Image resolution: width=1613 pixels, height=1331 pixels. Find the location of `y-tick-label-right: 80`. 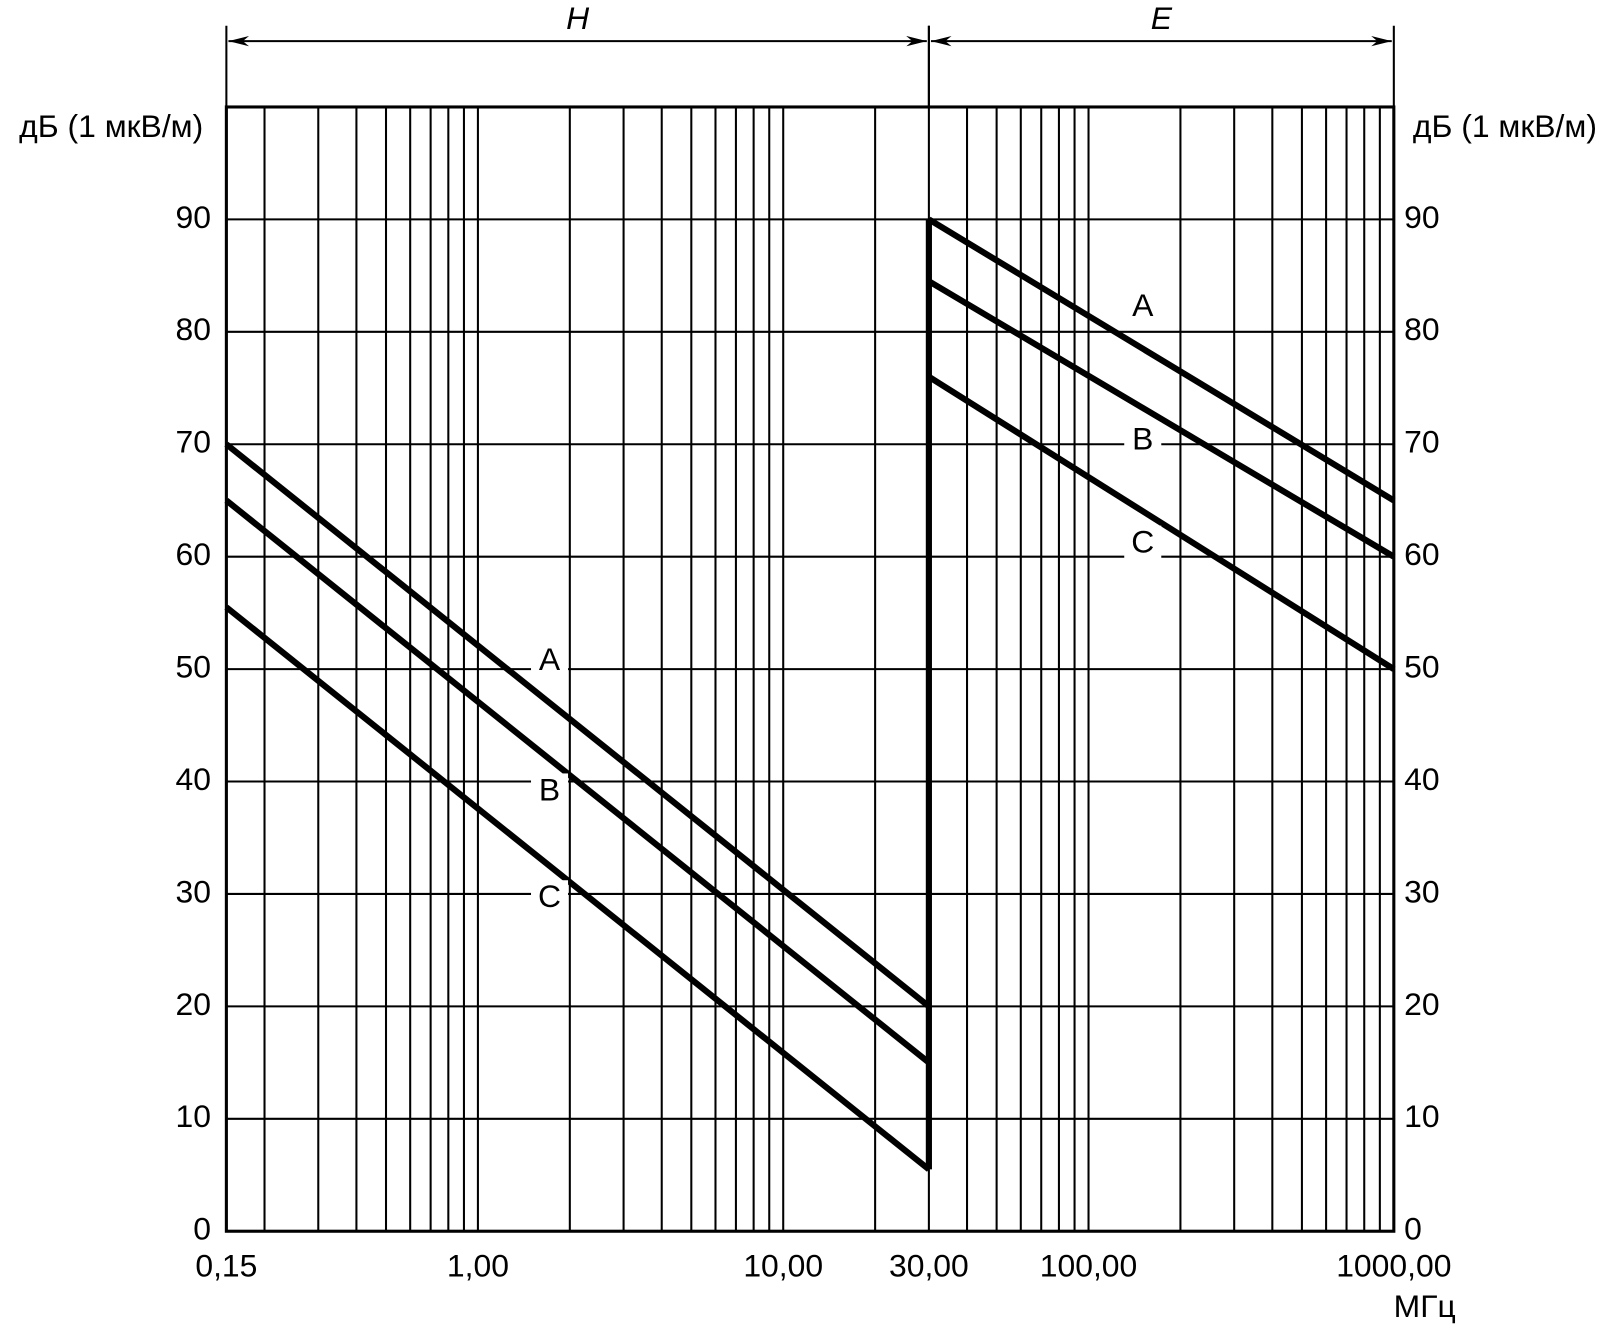

y-tick-label-right: 80 is located at coordinates (1421, 329).